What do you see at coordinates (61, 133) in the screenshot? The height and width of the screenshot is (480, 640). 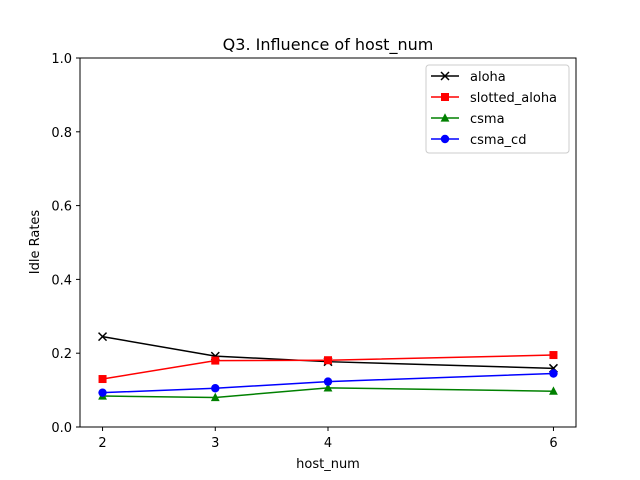 I see `y-tick-label: 0.8` at bounding box center [61, 133].